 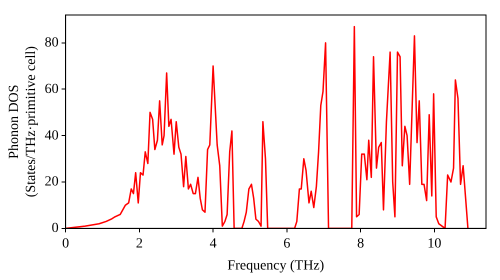 I want to click on y-tick-label: 20, so click(x=51, y=182).